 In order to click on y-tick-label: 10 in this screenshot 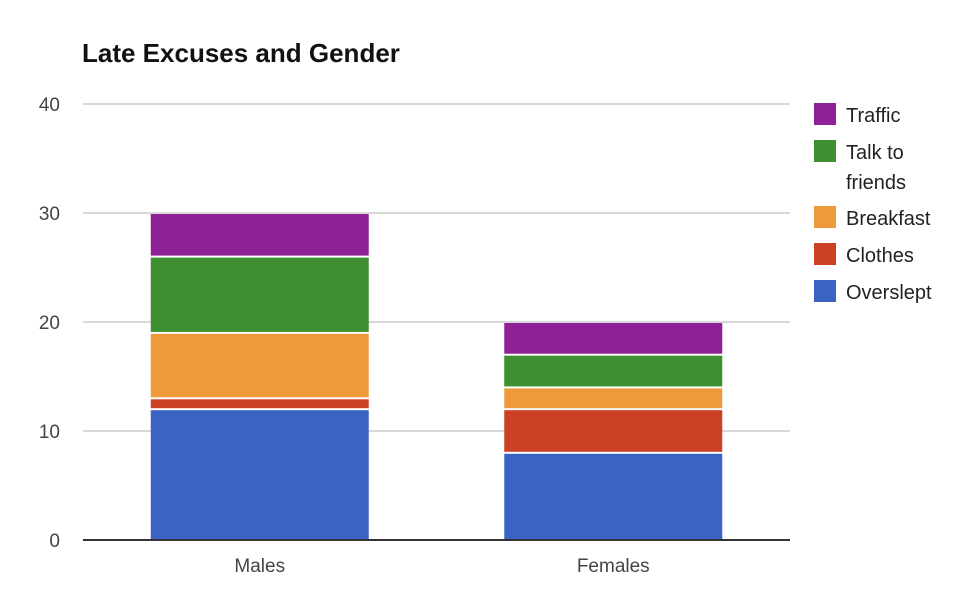, I will do `click(49, 432)`.